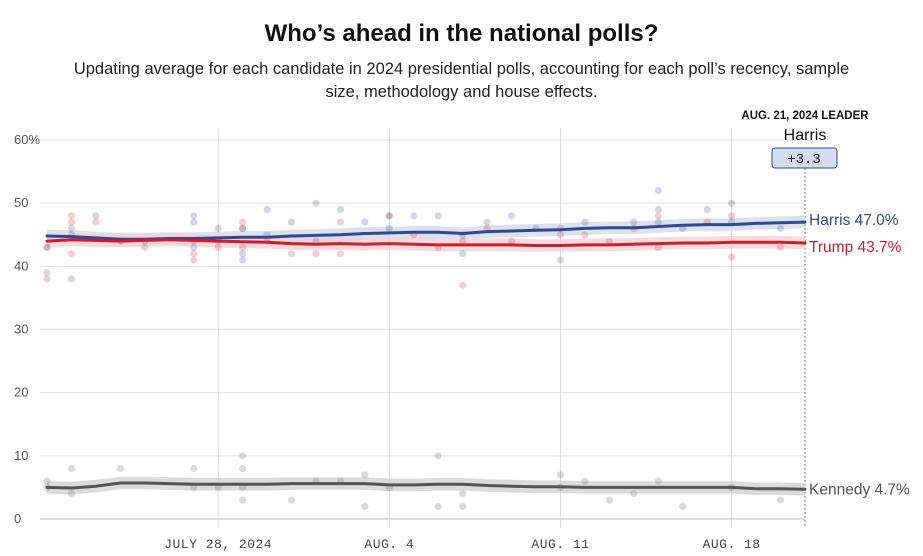  Describe the element at coordinates (17, 518) in the screenshot. I see `y-tick-label: 0` at that location.